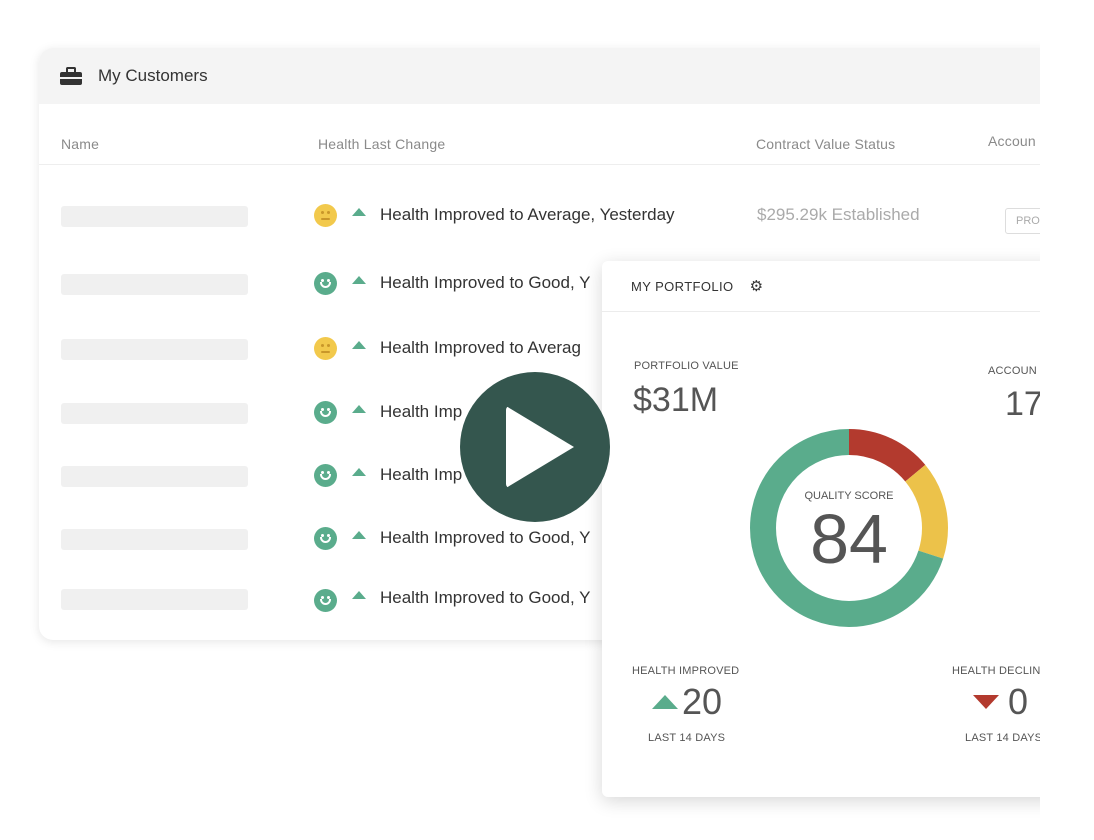  Describe the element at coordinates (686, 366) in the screenshot. I see `portfolio-value-label: PORTFOLIO VALUE` at that location.